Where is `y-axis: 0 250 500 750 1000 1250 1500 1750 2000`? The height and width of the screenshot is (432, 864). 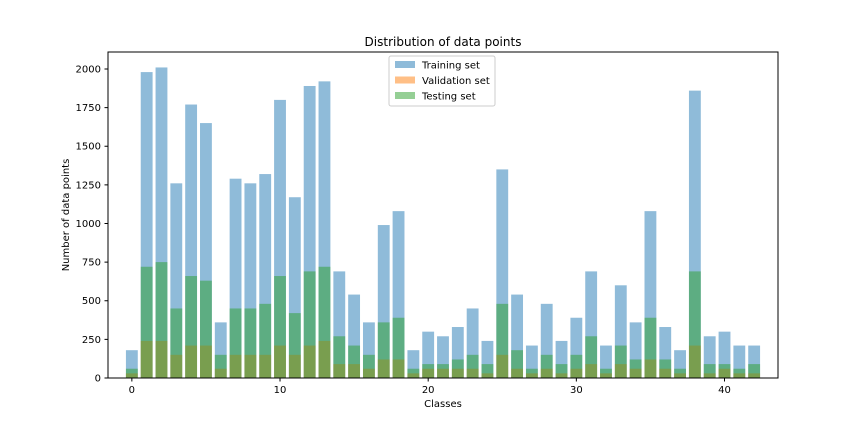
y-axis: 0 250 500 750 1000 1250 1500 1750 2000 is located at coordinates (92, 224).